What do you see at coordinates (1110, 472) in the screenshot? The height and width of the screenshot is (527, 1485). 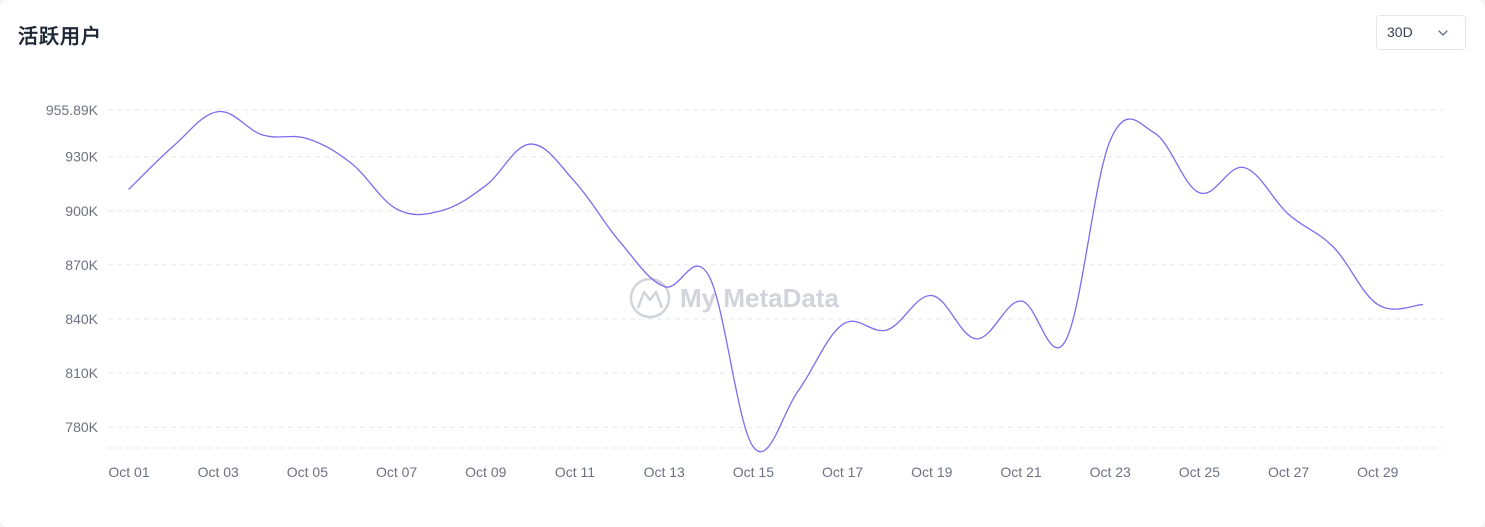 I see `x-tick-label: Oct 23` at bounding box center [1110, 472].